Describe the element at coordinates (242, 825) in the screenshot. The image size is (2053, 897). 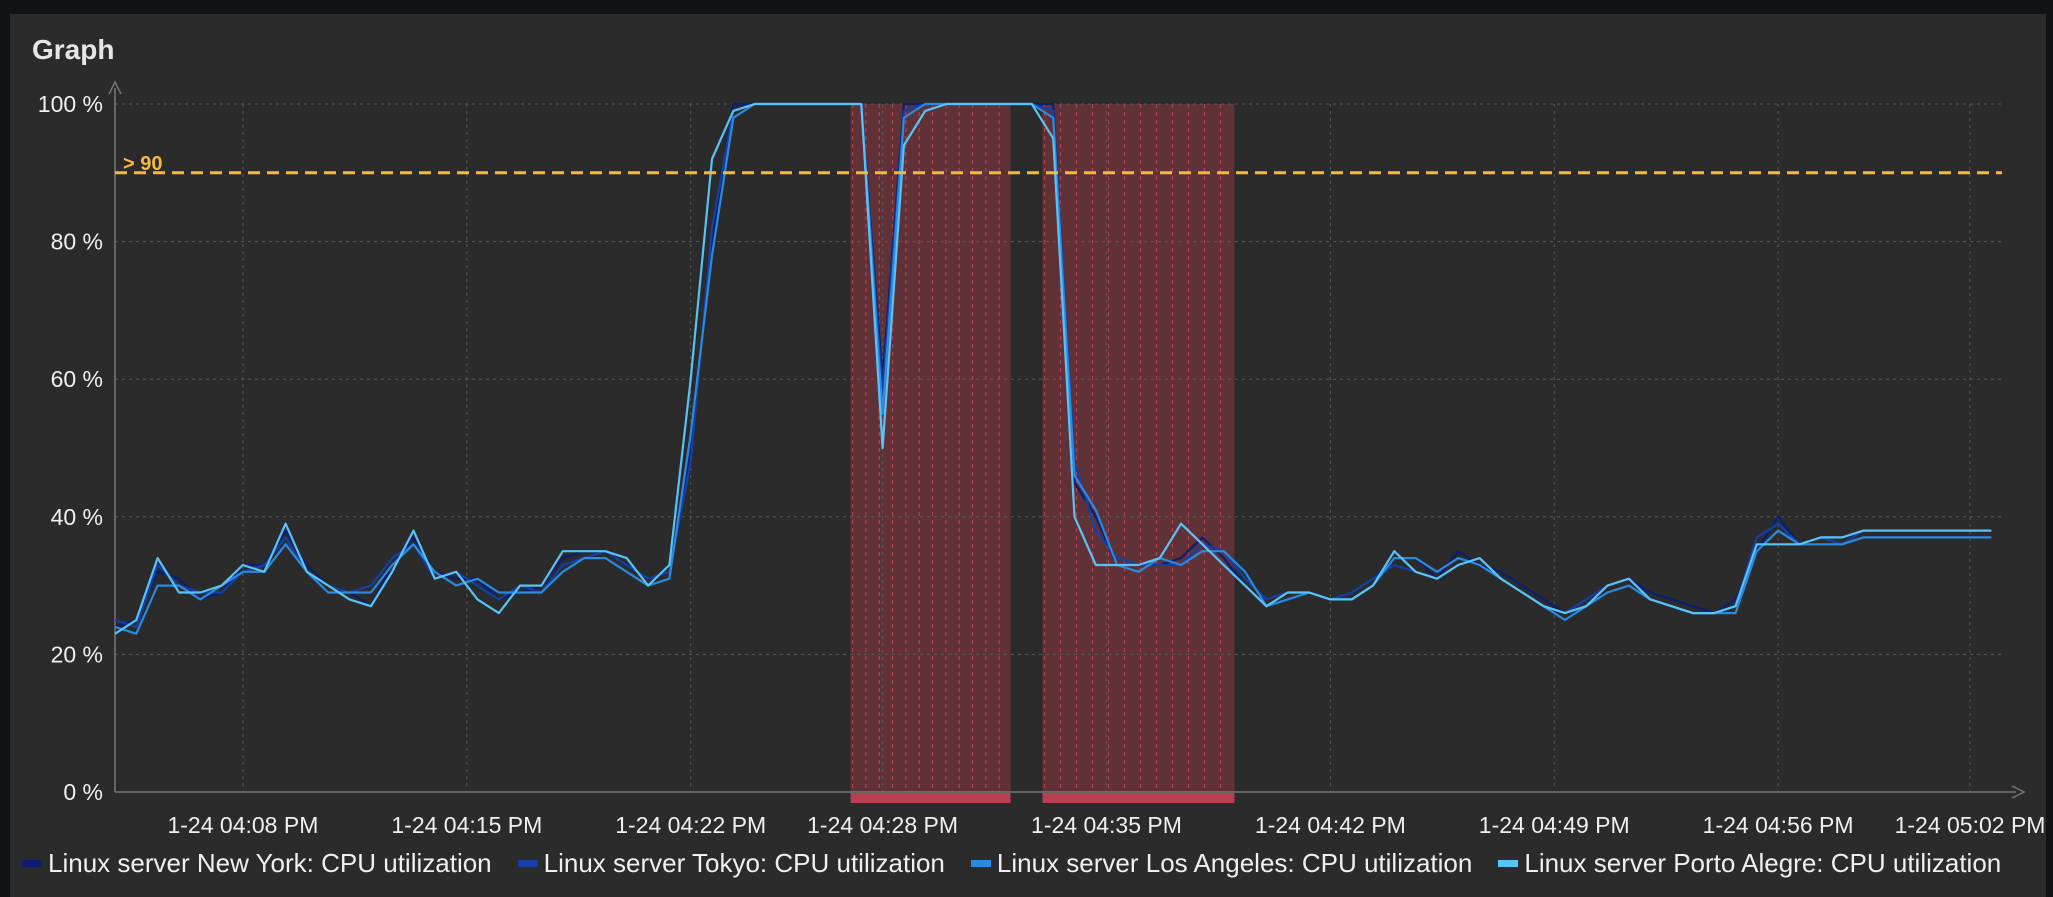
I see `x-tick-label: 1-24 04:08 PM` at that location.